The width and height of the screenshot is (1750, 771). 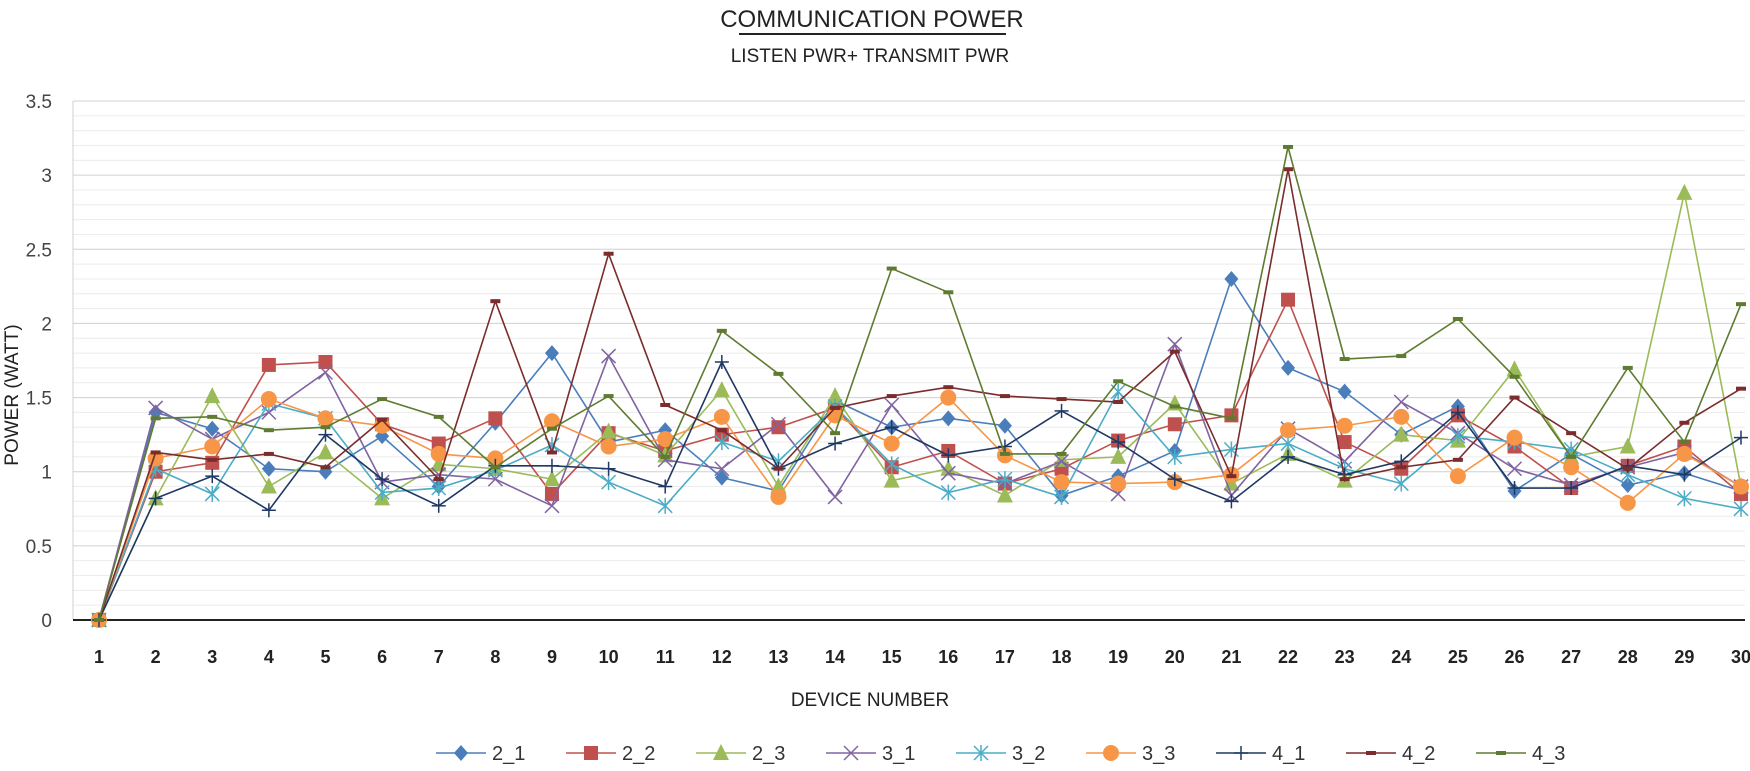 I want to click on x-tick-label: 25, so click(x=1458, y=657).